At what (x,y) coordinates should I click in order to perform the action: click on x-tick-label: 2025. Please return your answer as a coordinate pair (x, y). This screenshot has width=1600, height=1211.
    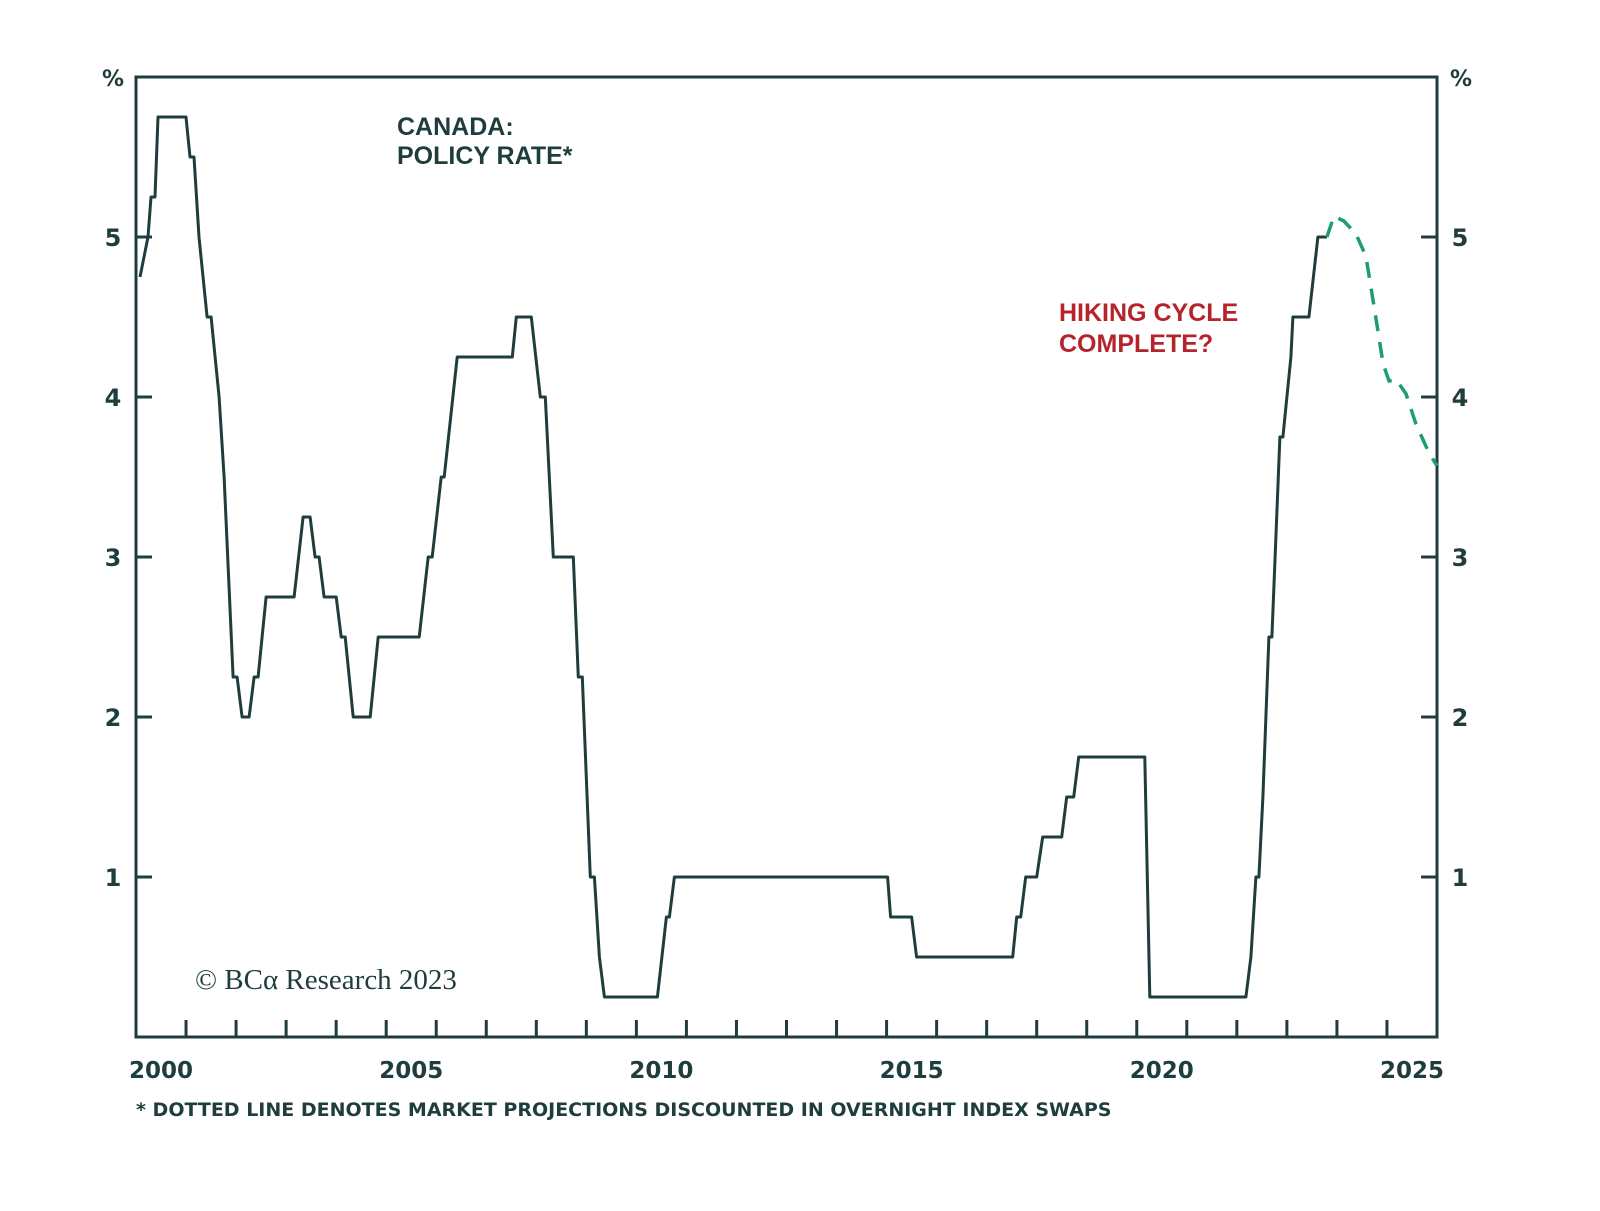
    Looking at the image, I should click on (1412, 1071).